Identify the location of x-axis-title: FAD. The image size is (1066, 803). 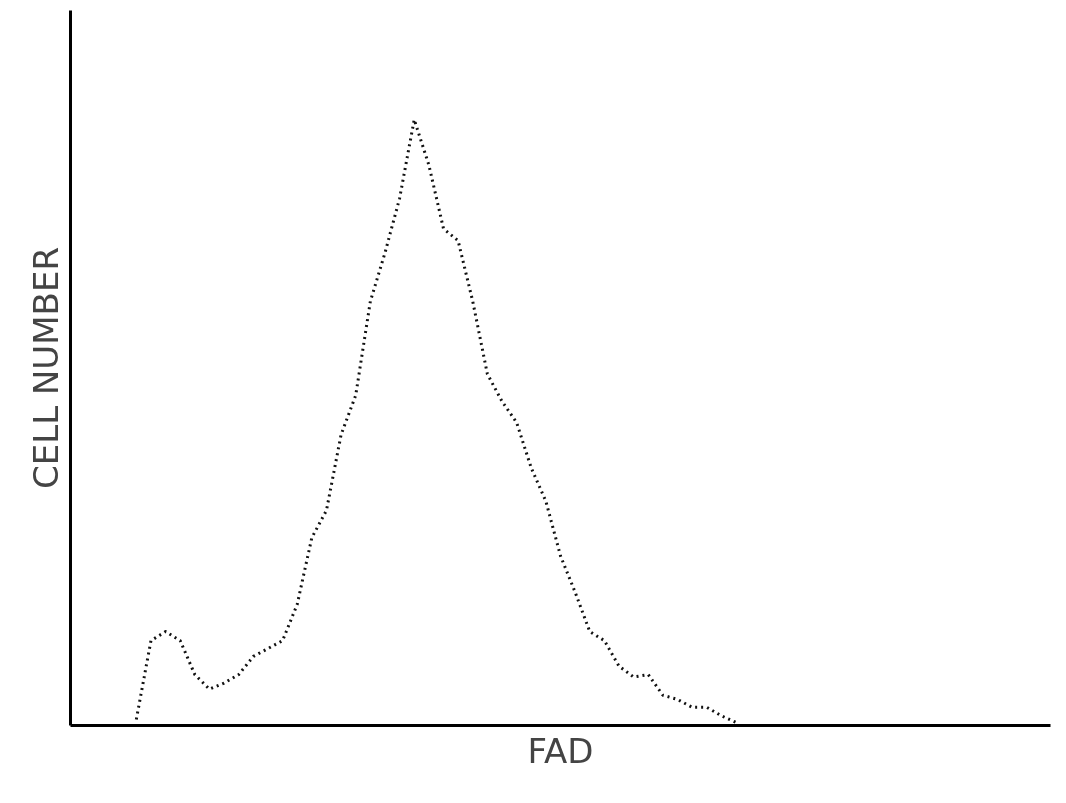
(560, 750).